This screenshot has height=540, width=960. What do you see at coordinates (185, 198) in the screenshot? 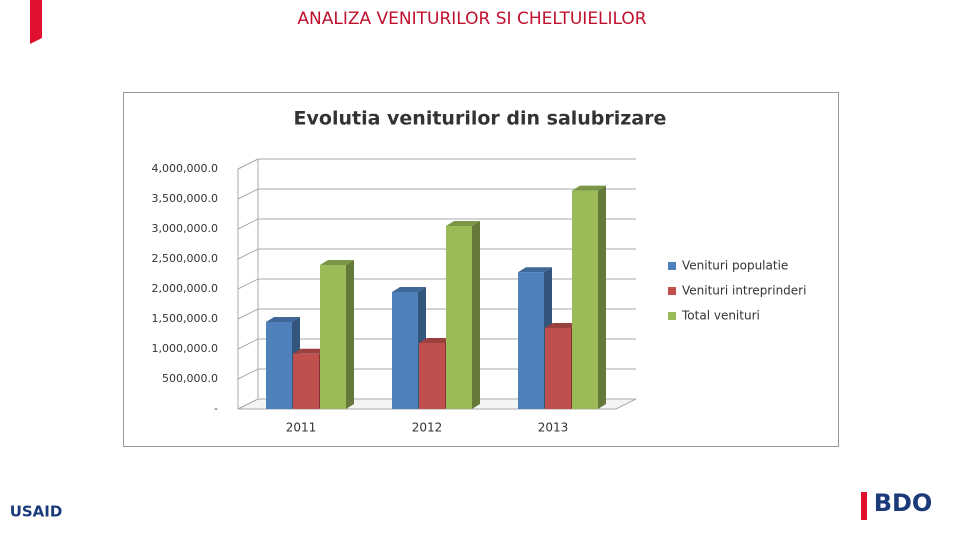
I see `y-tick-label: 3,500,000.0` at bounding box center [185, 198].